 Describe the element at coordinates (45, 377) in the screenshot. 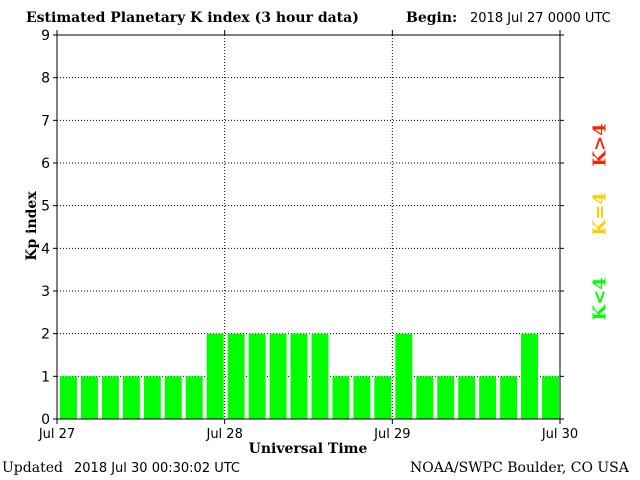

I see `y-tick-label: 1` at that location.